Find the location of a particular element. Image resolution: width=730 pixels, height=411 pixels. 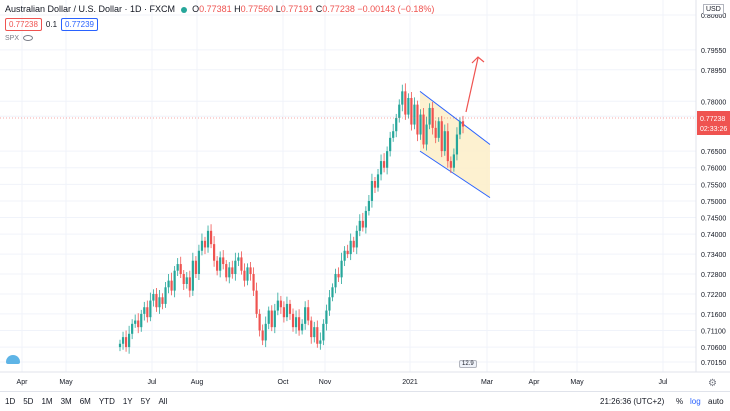

event-flag: 12.9 is located at coordinates (468, 364).